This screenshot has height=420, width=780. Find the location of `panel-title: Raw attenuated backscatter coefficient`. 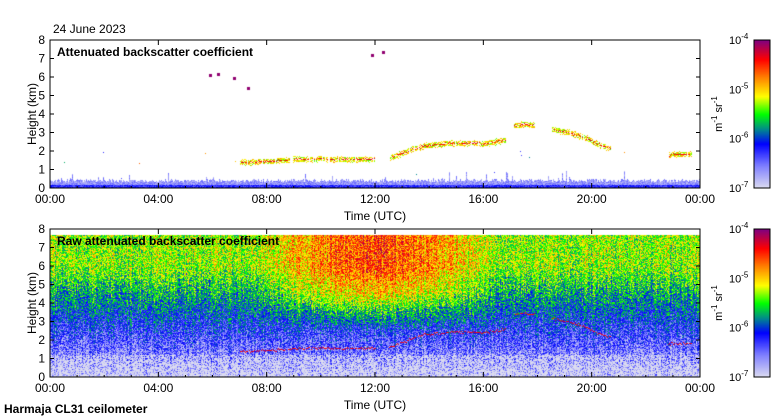

panel-title: Raw attenuated backscatter coefficient is located at coordinates (168, 241).